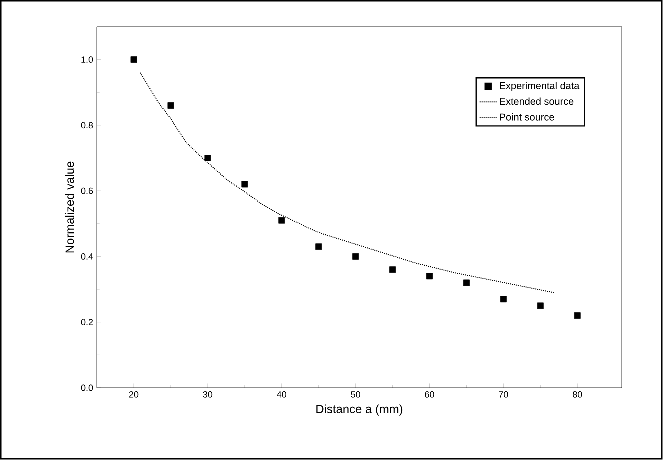 This screenshot has height=460, width=663. What do you see at coordinates (429, 395) in the screenshot?
I see `x-tick-label: 60` at bounding box center [429, 395].